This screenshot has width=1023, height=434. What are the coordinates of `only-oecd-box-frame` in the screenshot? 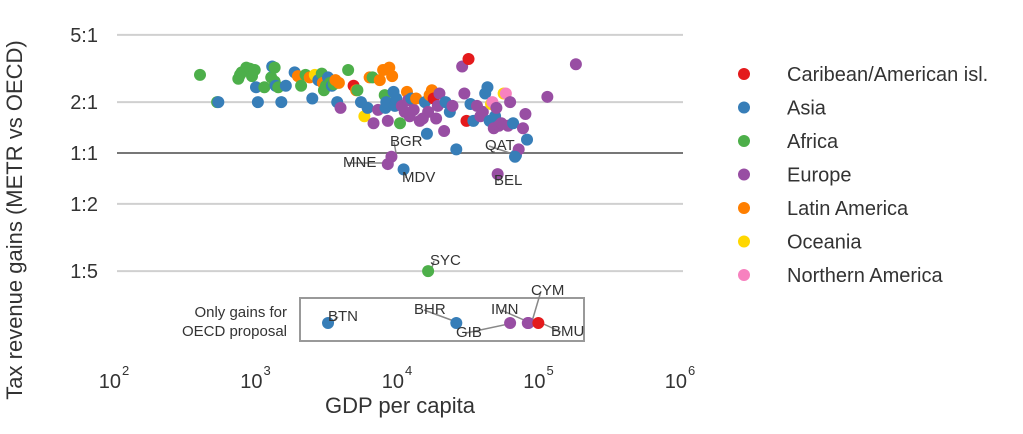 It's located at (442, 319).